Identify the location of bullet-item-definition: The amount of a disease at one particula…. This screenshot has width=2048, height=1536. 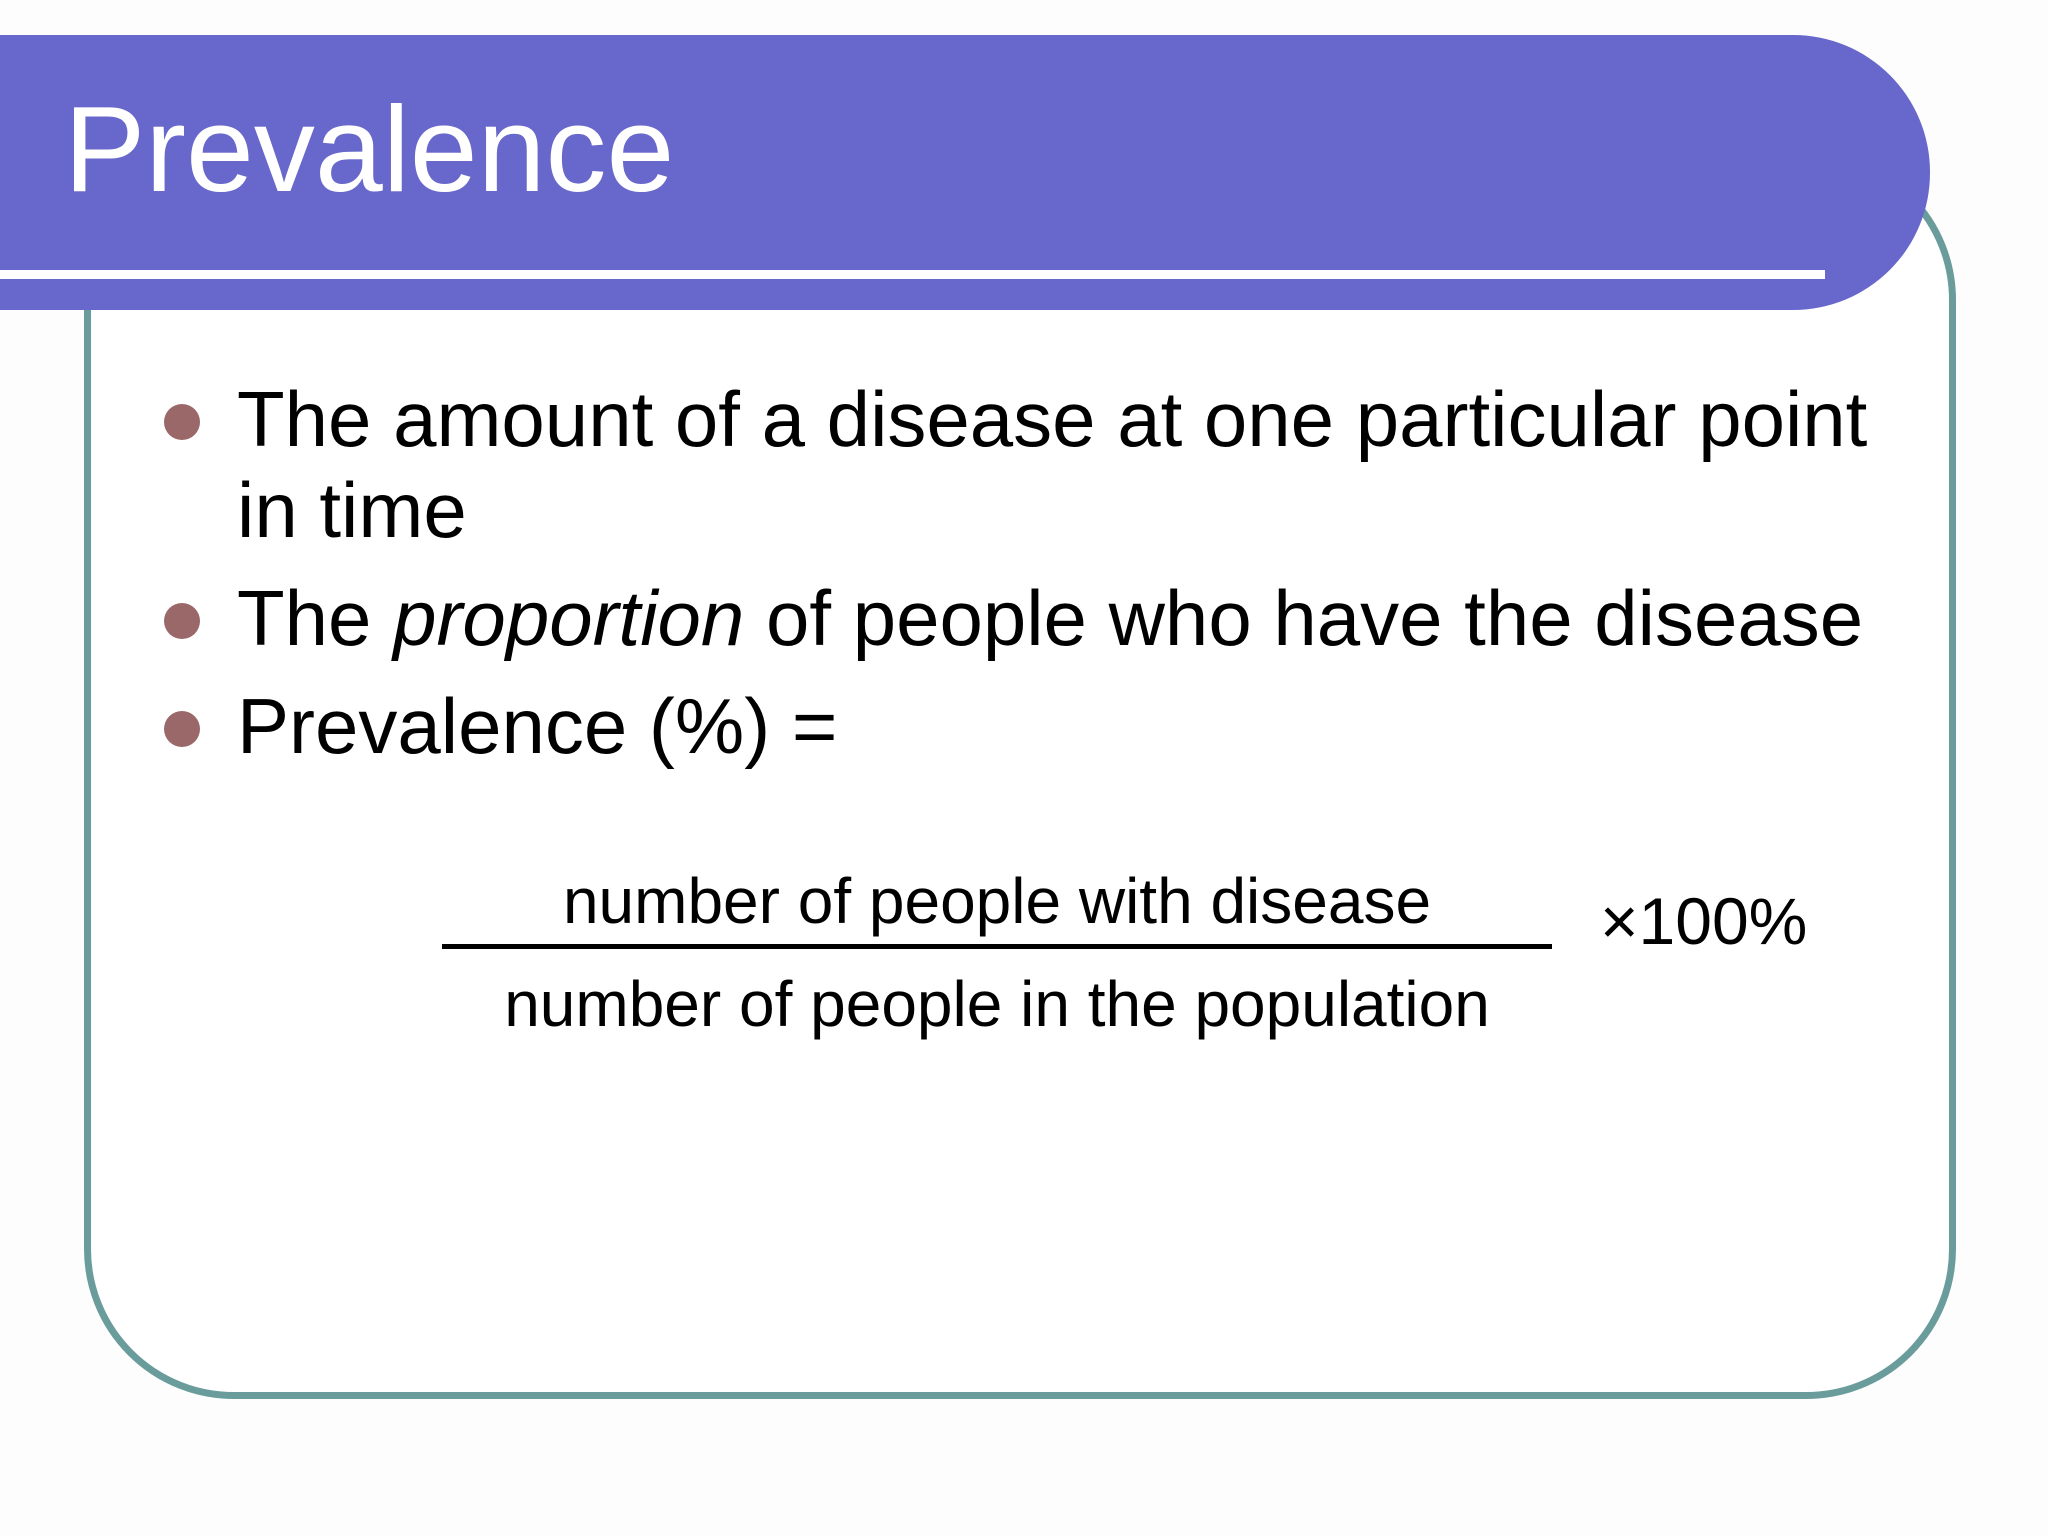
(1050, 465).